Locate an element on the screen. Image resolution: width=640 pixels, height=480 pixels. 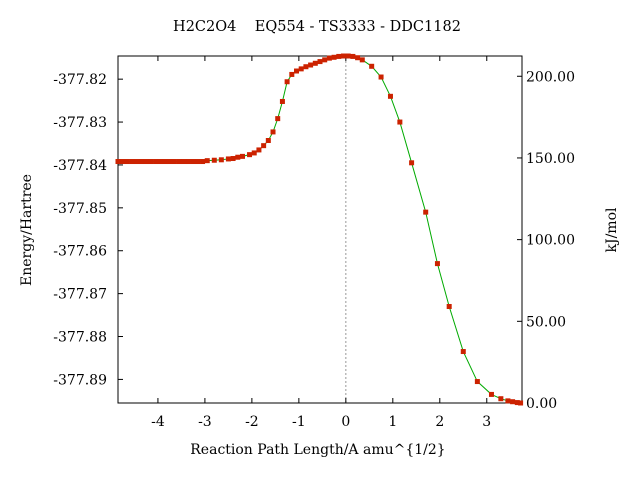
x-tick-label: 1 is located at coordinates (392, 422).